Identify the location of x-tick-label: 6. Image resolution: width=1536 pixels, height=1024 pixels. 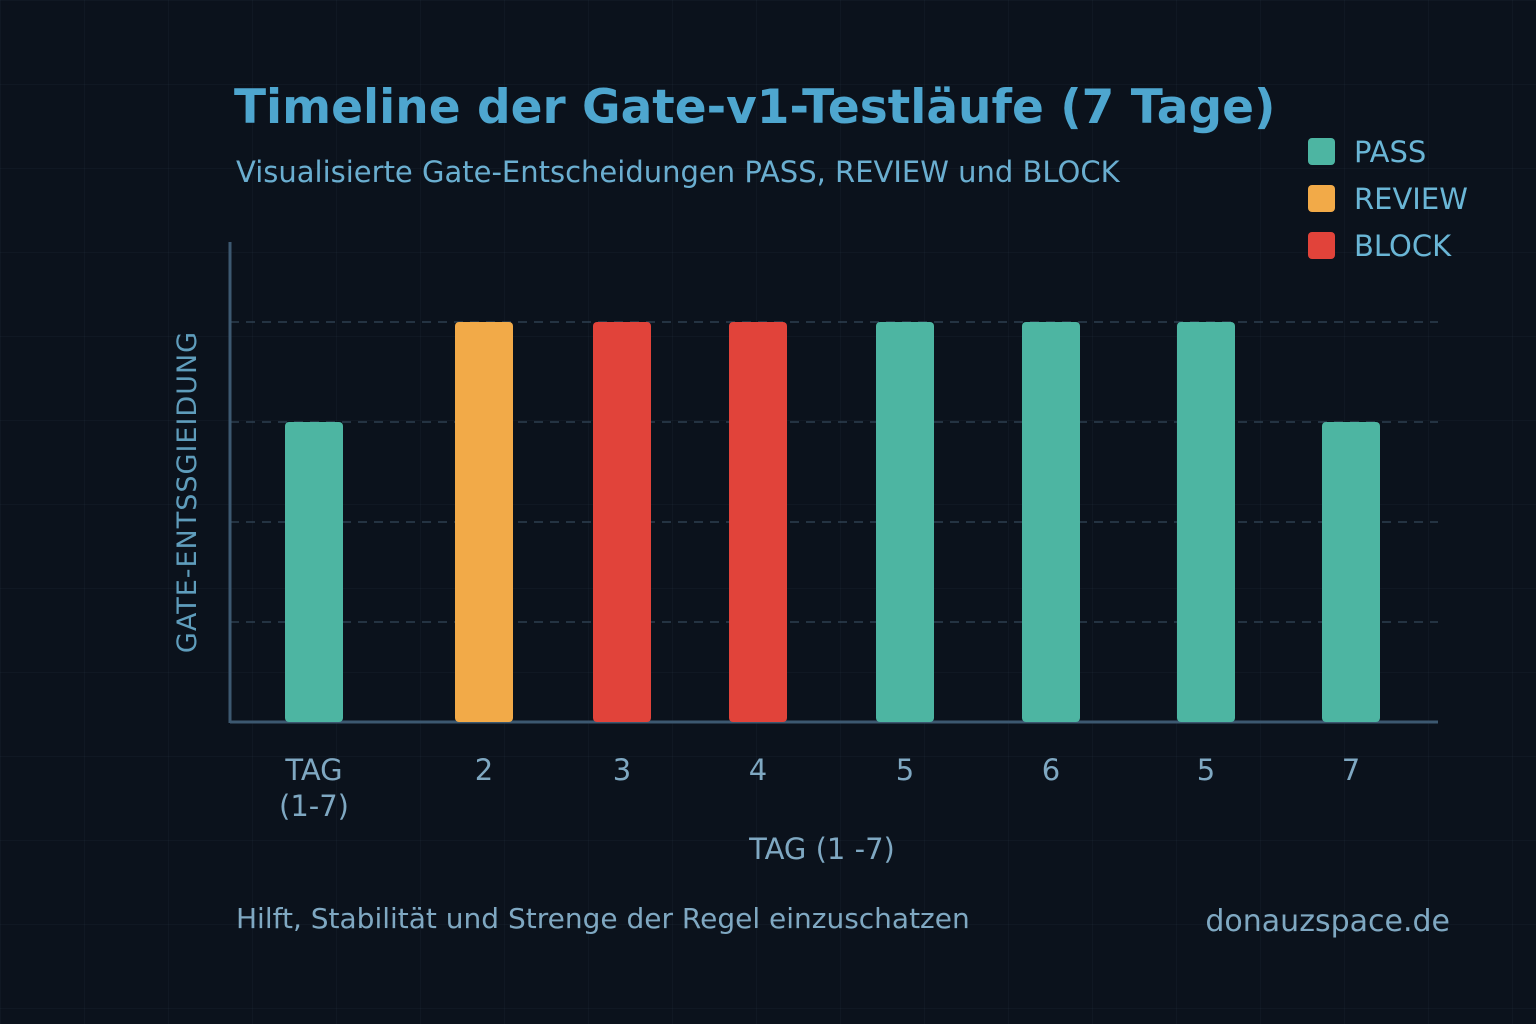
(1051, 770).